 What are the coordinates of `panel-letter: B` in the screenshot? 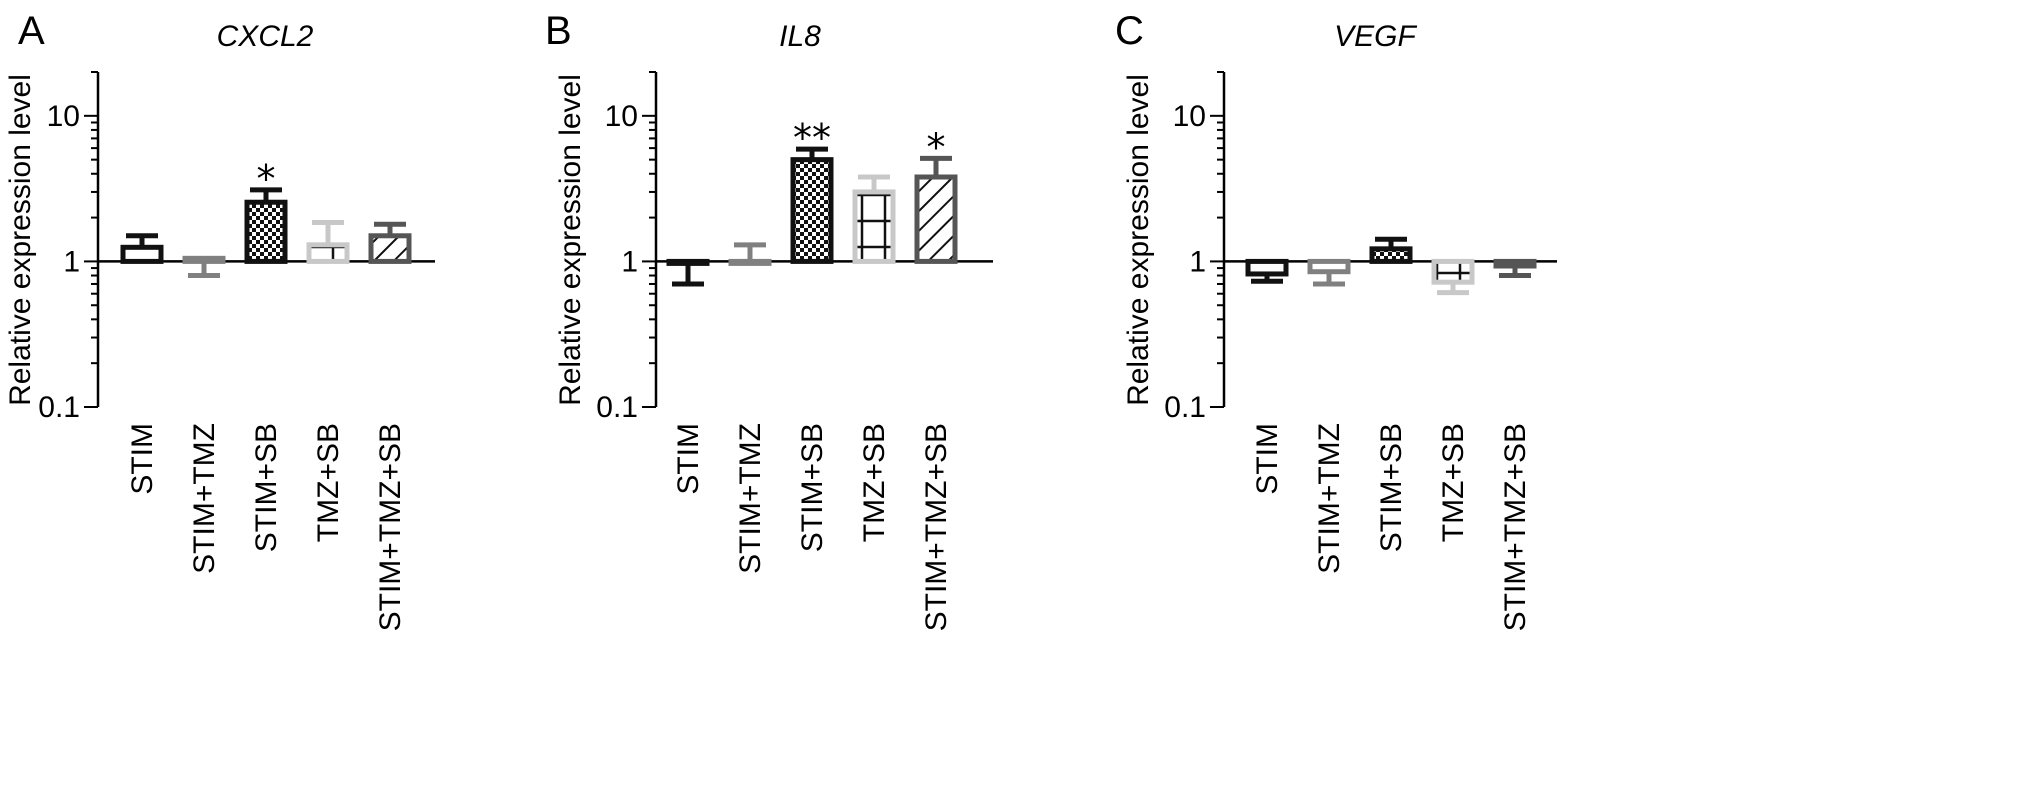 It's located at (558, 31).